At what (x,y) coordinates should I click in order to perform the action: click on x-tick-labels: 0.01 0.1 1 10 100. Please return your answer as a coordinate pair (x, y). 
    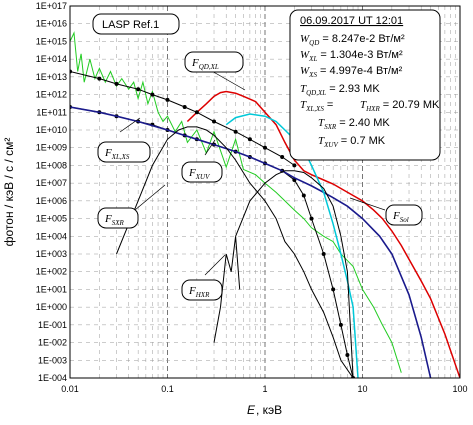
    Looking at the image, I should click on (264, 389).